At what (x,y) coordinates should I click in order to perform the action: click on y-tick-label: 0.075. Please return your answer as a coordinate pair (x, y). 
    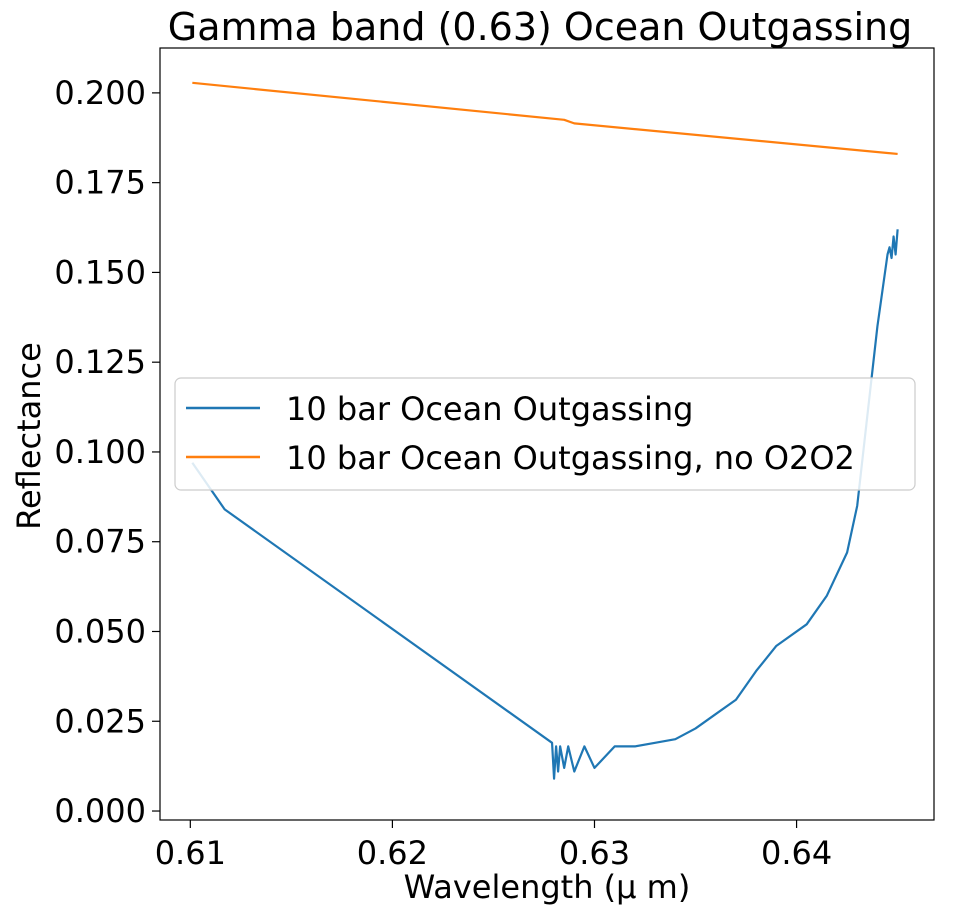
    Looking at the image, I should click on (100, 542).